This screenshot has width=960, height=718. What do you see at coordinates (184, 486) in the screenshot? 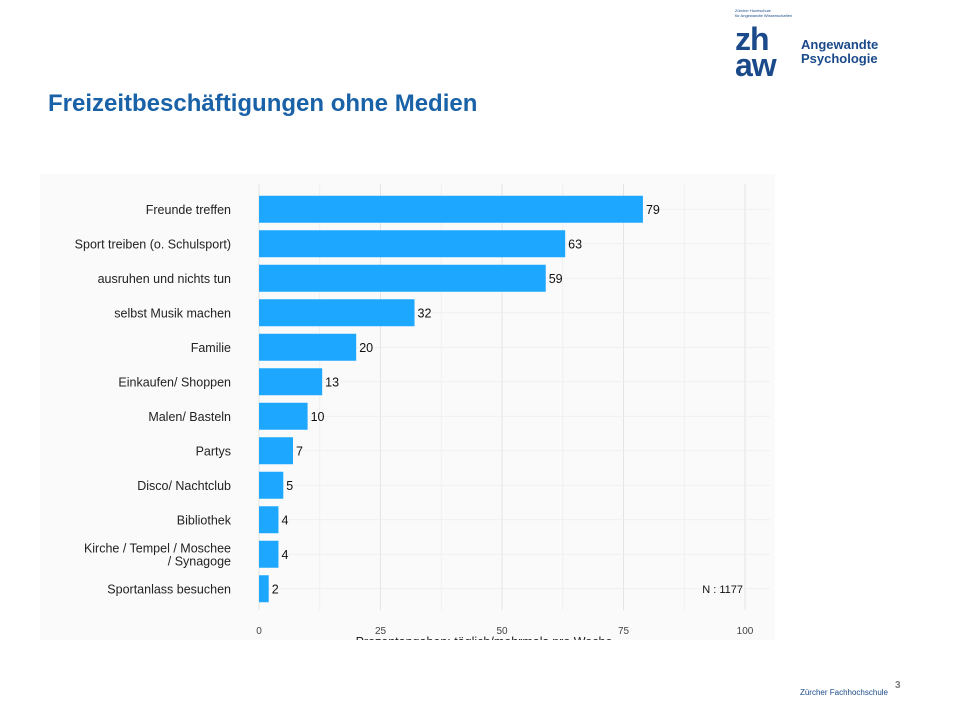
I see `category-label: Disco/ Nachtclub` at bounding box center [184, 486].